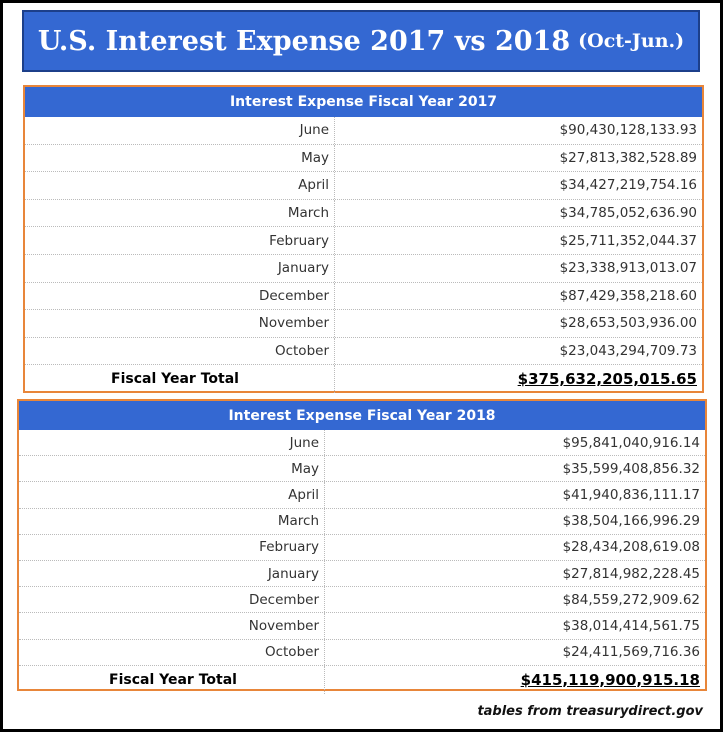  What do you see at coordinates (363, 379) in the screenshot?
I see `total-row: Fiscal Year Total $375,632,205,015.65` at bounding box center [363, 379].